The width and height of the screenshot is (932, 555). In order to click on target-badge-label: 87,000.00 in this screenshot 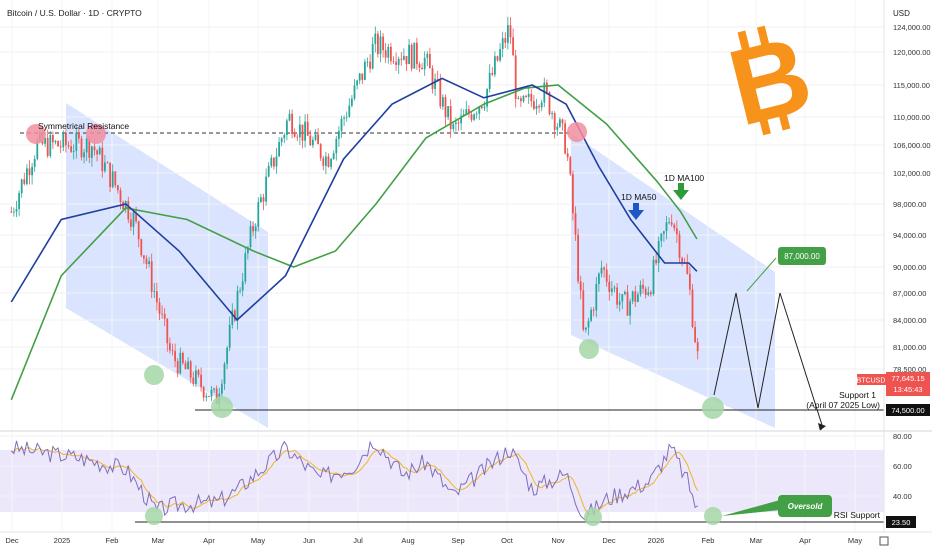, I will do `click(802, 256)`.